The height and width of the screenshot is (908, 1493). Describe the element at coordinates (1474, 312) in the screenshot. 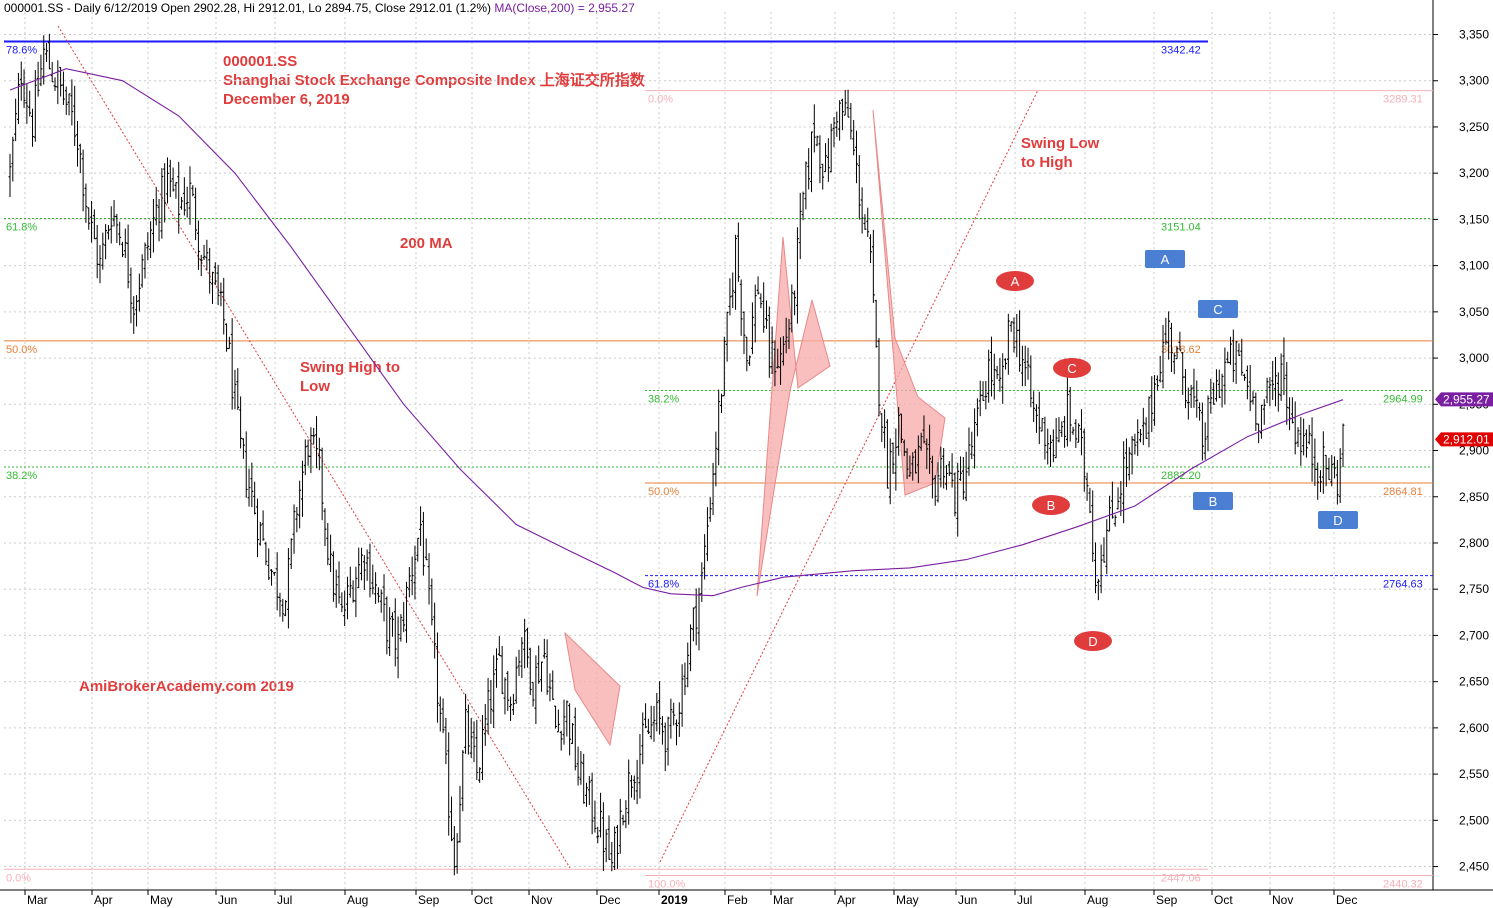

I see `y-tick-label: 3,050` at that location.